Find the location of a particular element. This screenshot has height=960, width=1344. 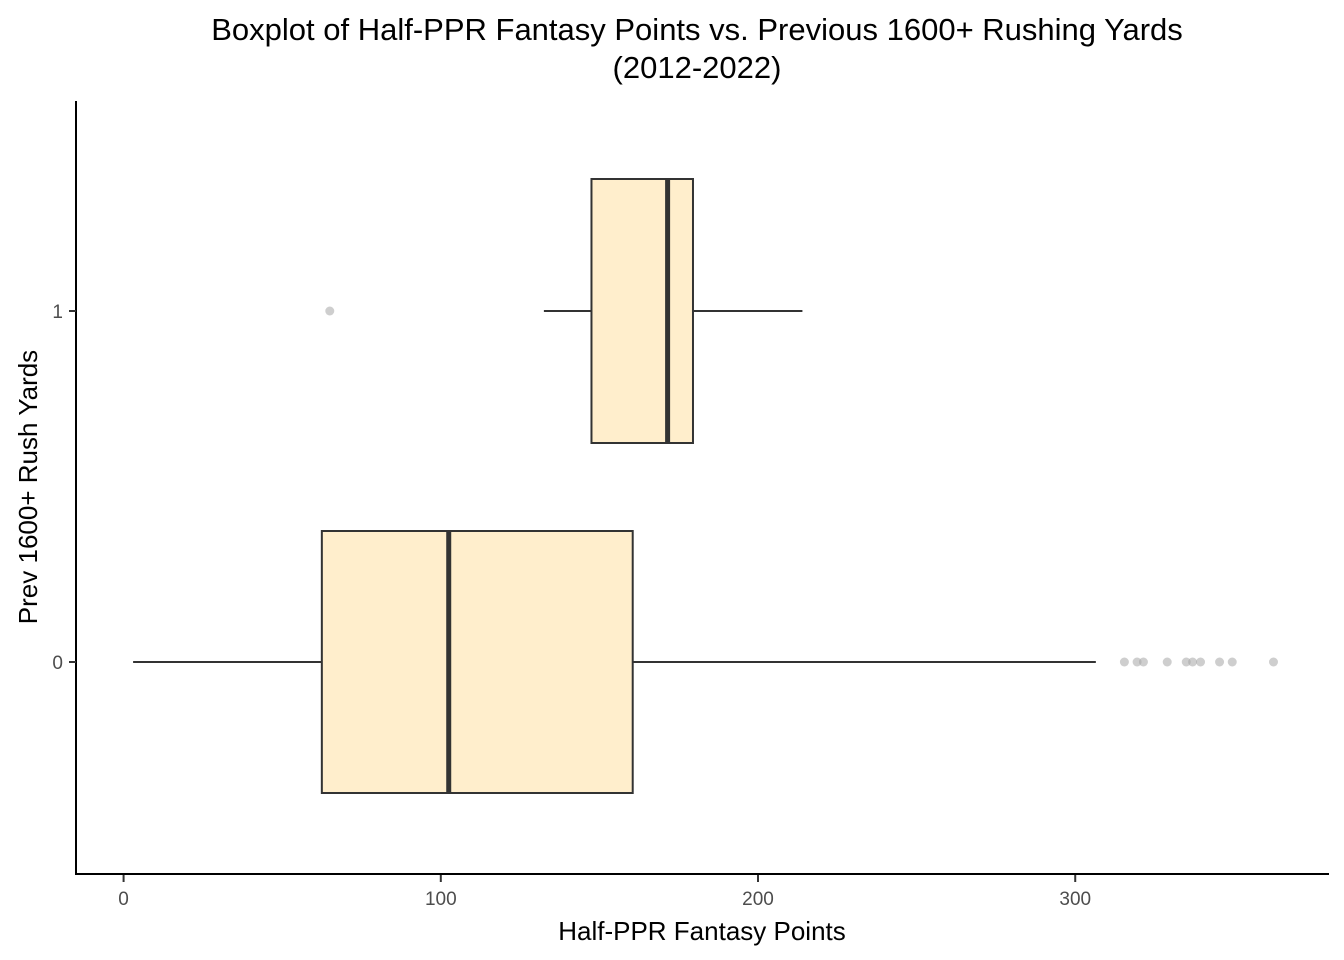

y-axis-ticks: 01 is located at coordinates (64, 488).